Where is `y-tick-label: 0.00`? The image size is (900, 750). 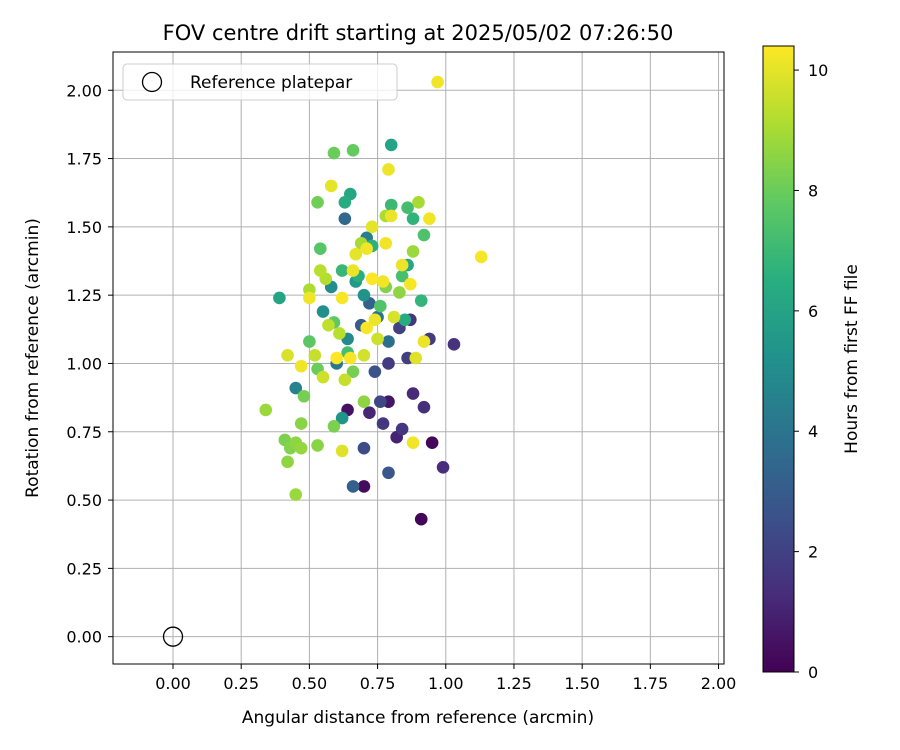
y-tick-label: 0.00 is located at coordinates (84, 637).